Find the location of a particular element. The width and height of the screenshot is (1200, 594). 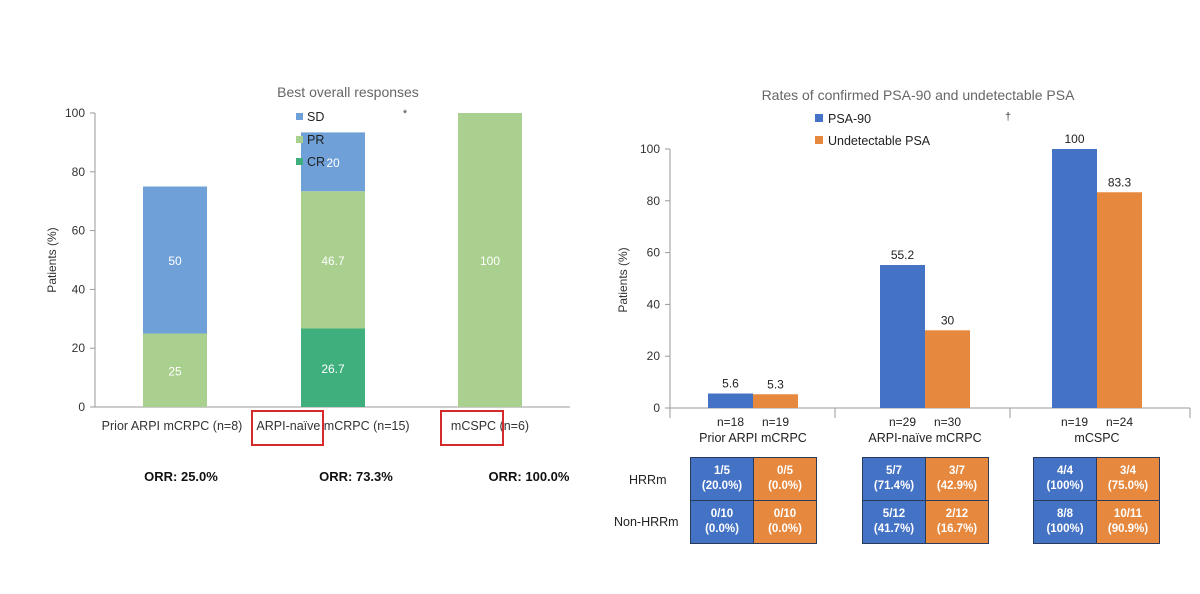

x-tick-label: Prior ARPI mCRPC is located at coordinates (753, 438).